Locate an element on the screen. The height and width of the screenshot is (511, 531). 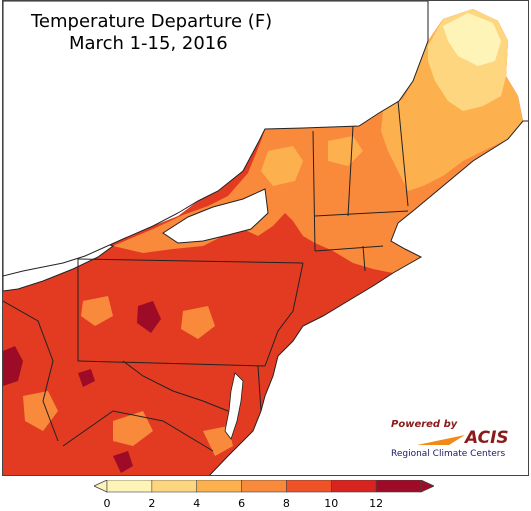
legend-tick-label: 4 is located at coordinates (197, 503).